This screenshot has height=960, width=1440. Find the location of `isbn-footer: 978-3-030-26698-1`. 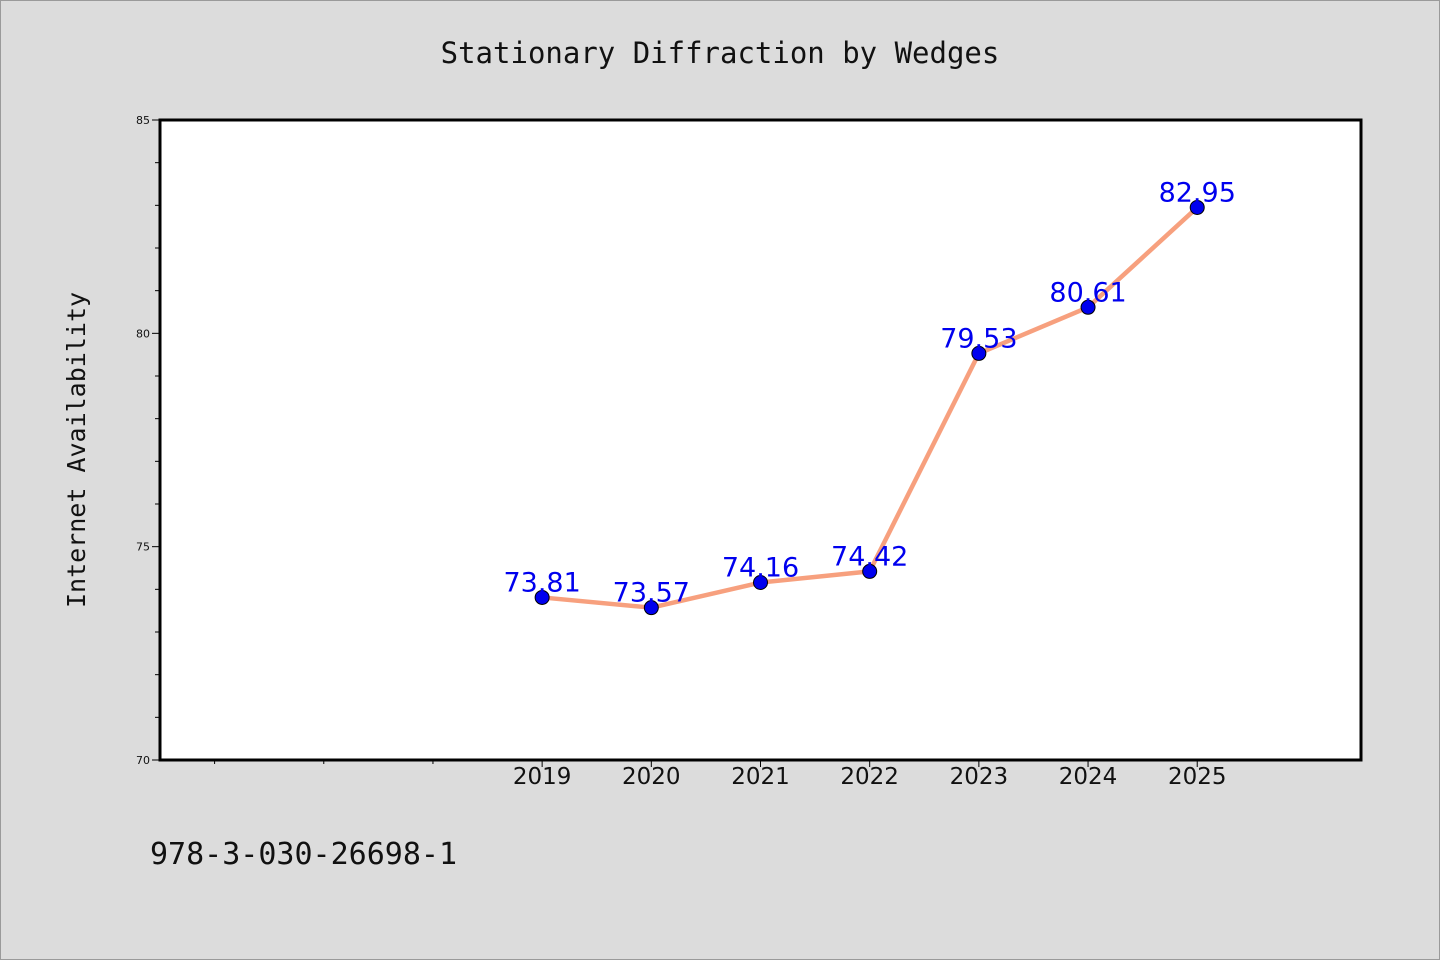

isbn-footer: 978-3-030-26698-1 is located at coordinates (303, 854).